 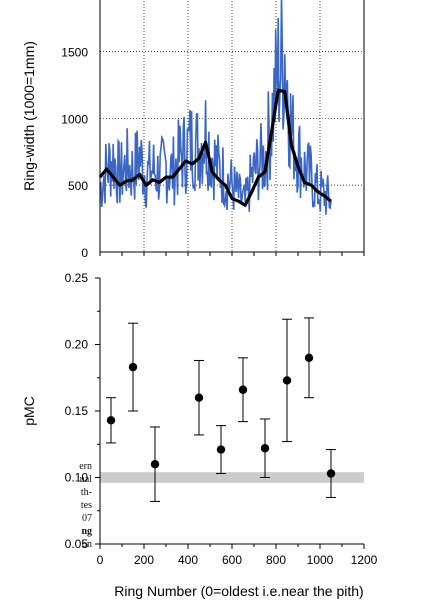 I want to click on bottom-x-tick-label: 1200, so click(x=364, y=560).